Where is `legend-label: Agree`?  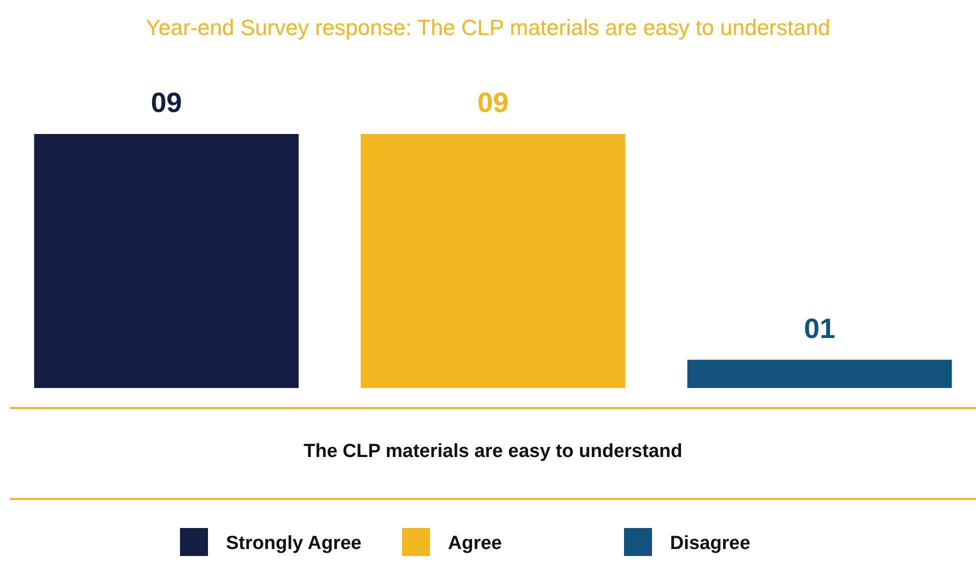 legend-label: Agree is located at coordinates (475, 543).